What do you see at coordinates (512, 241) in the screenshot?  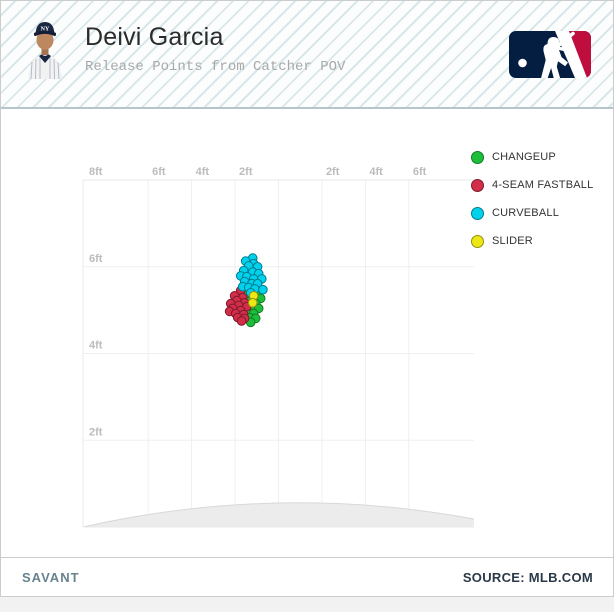 I see `legend-label: SLIDER` at bounding box center [512, 241].